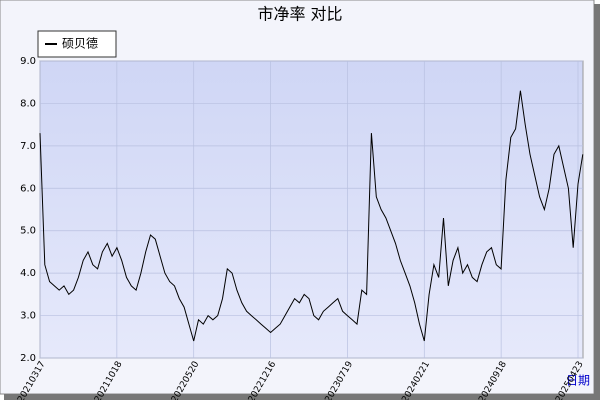  What do you see at coordinates (28, 103) in the screenshot?
I see `y-tick-label: 8.0` at bounding box center [28, 103].